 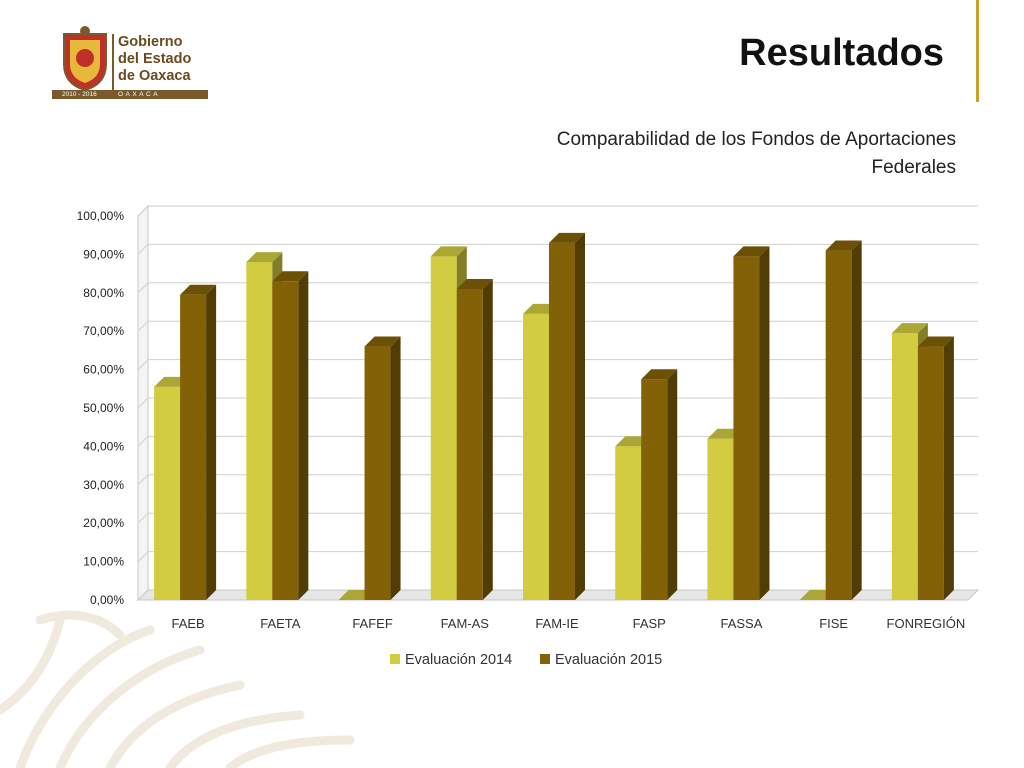 I want to click on bar-fam-as-2015, so click(x=474, y=439).